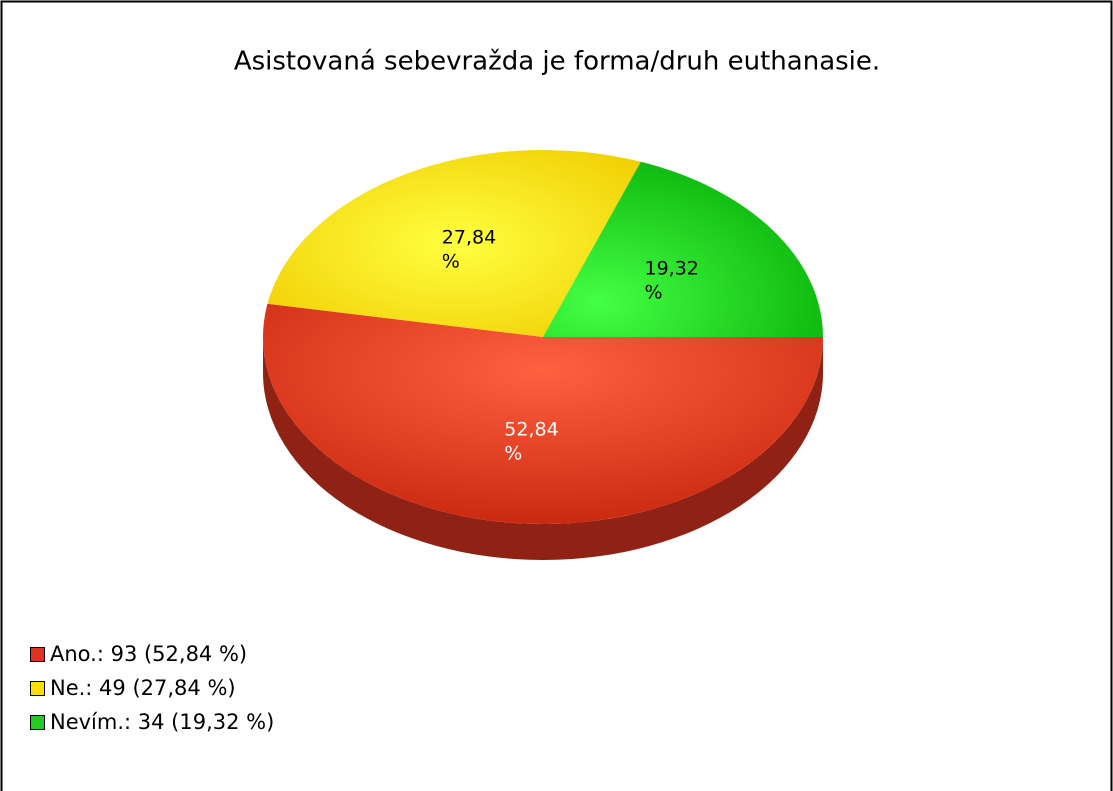 The width and height of the screenshot is (1113, 791). Describe the element at coordinates (469, 249) in the screenshot. I see `slice-label: 27,84%` at that location.